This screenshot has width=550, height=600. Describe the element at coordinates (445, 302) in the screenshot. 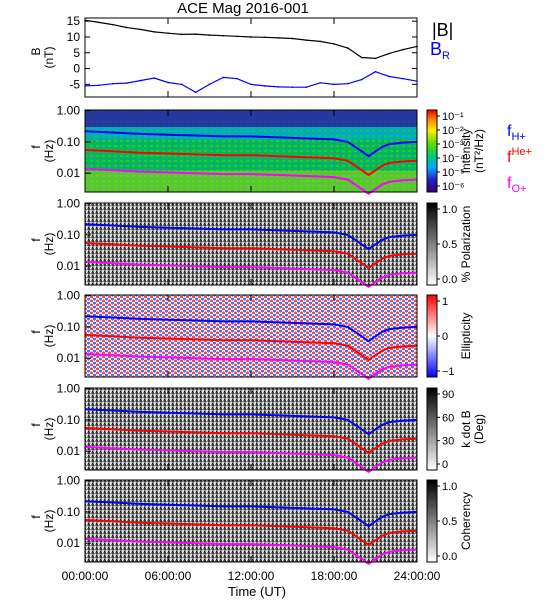

I see `colorbar-tick-label: 1` at that location.